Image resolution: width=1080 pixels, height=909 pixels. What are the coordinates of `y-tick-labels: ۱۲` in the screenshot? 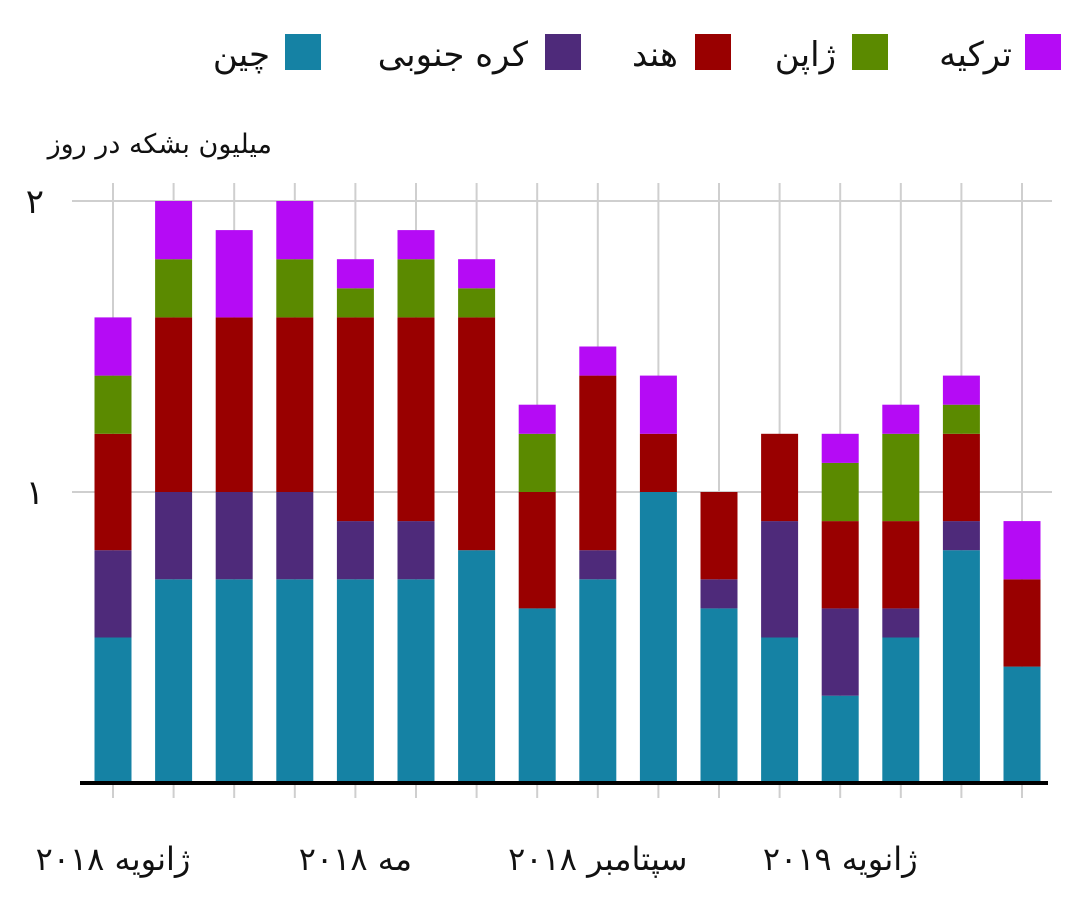 It's located at (35, 347).